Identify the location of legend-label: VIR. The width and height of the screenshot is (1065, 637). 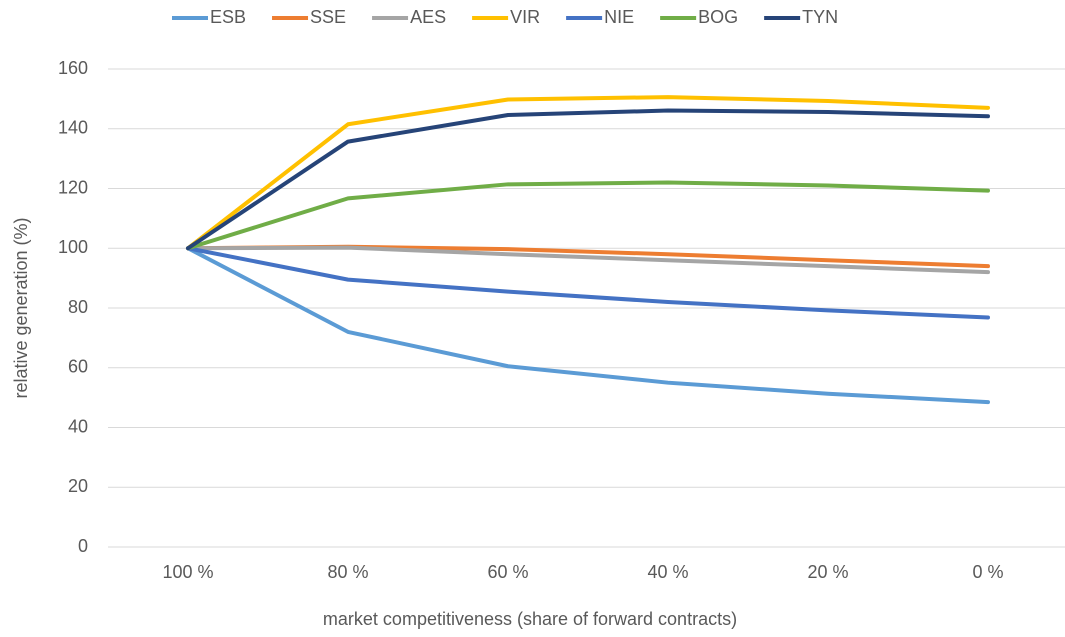
(525, 17).